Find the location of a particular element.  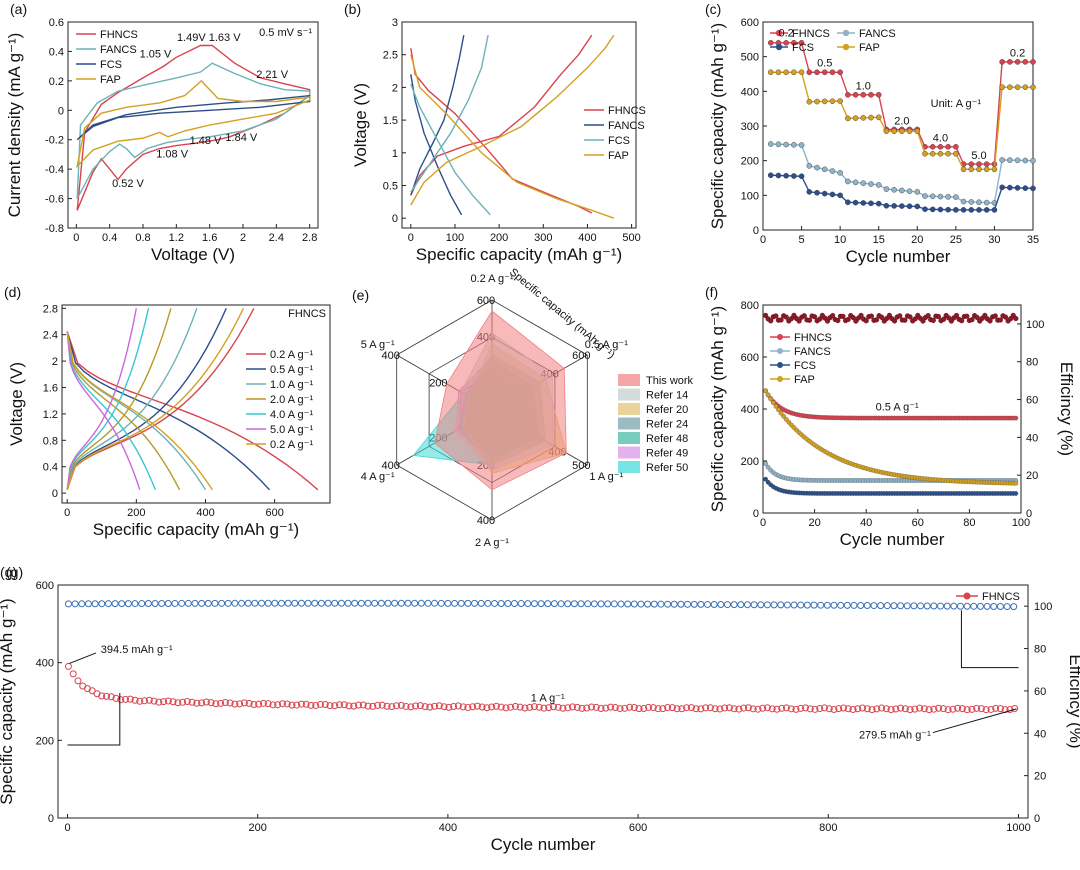

y-tick-label: 1.2 is located at coordinates (50, 415).